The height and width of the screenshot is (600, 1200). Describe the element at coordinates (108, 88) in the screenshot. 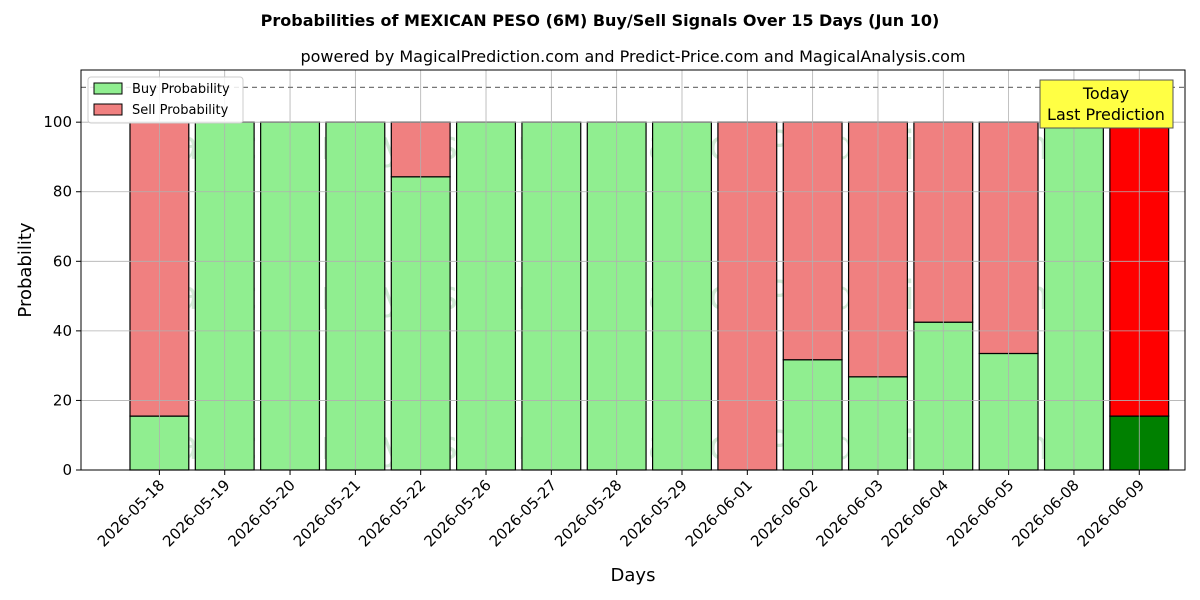

I see `legend-buy-swatch` at that location.